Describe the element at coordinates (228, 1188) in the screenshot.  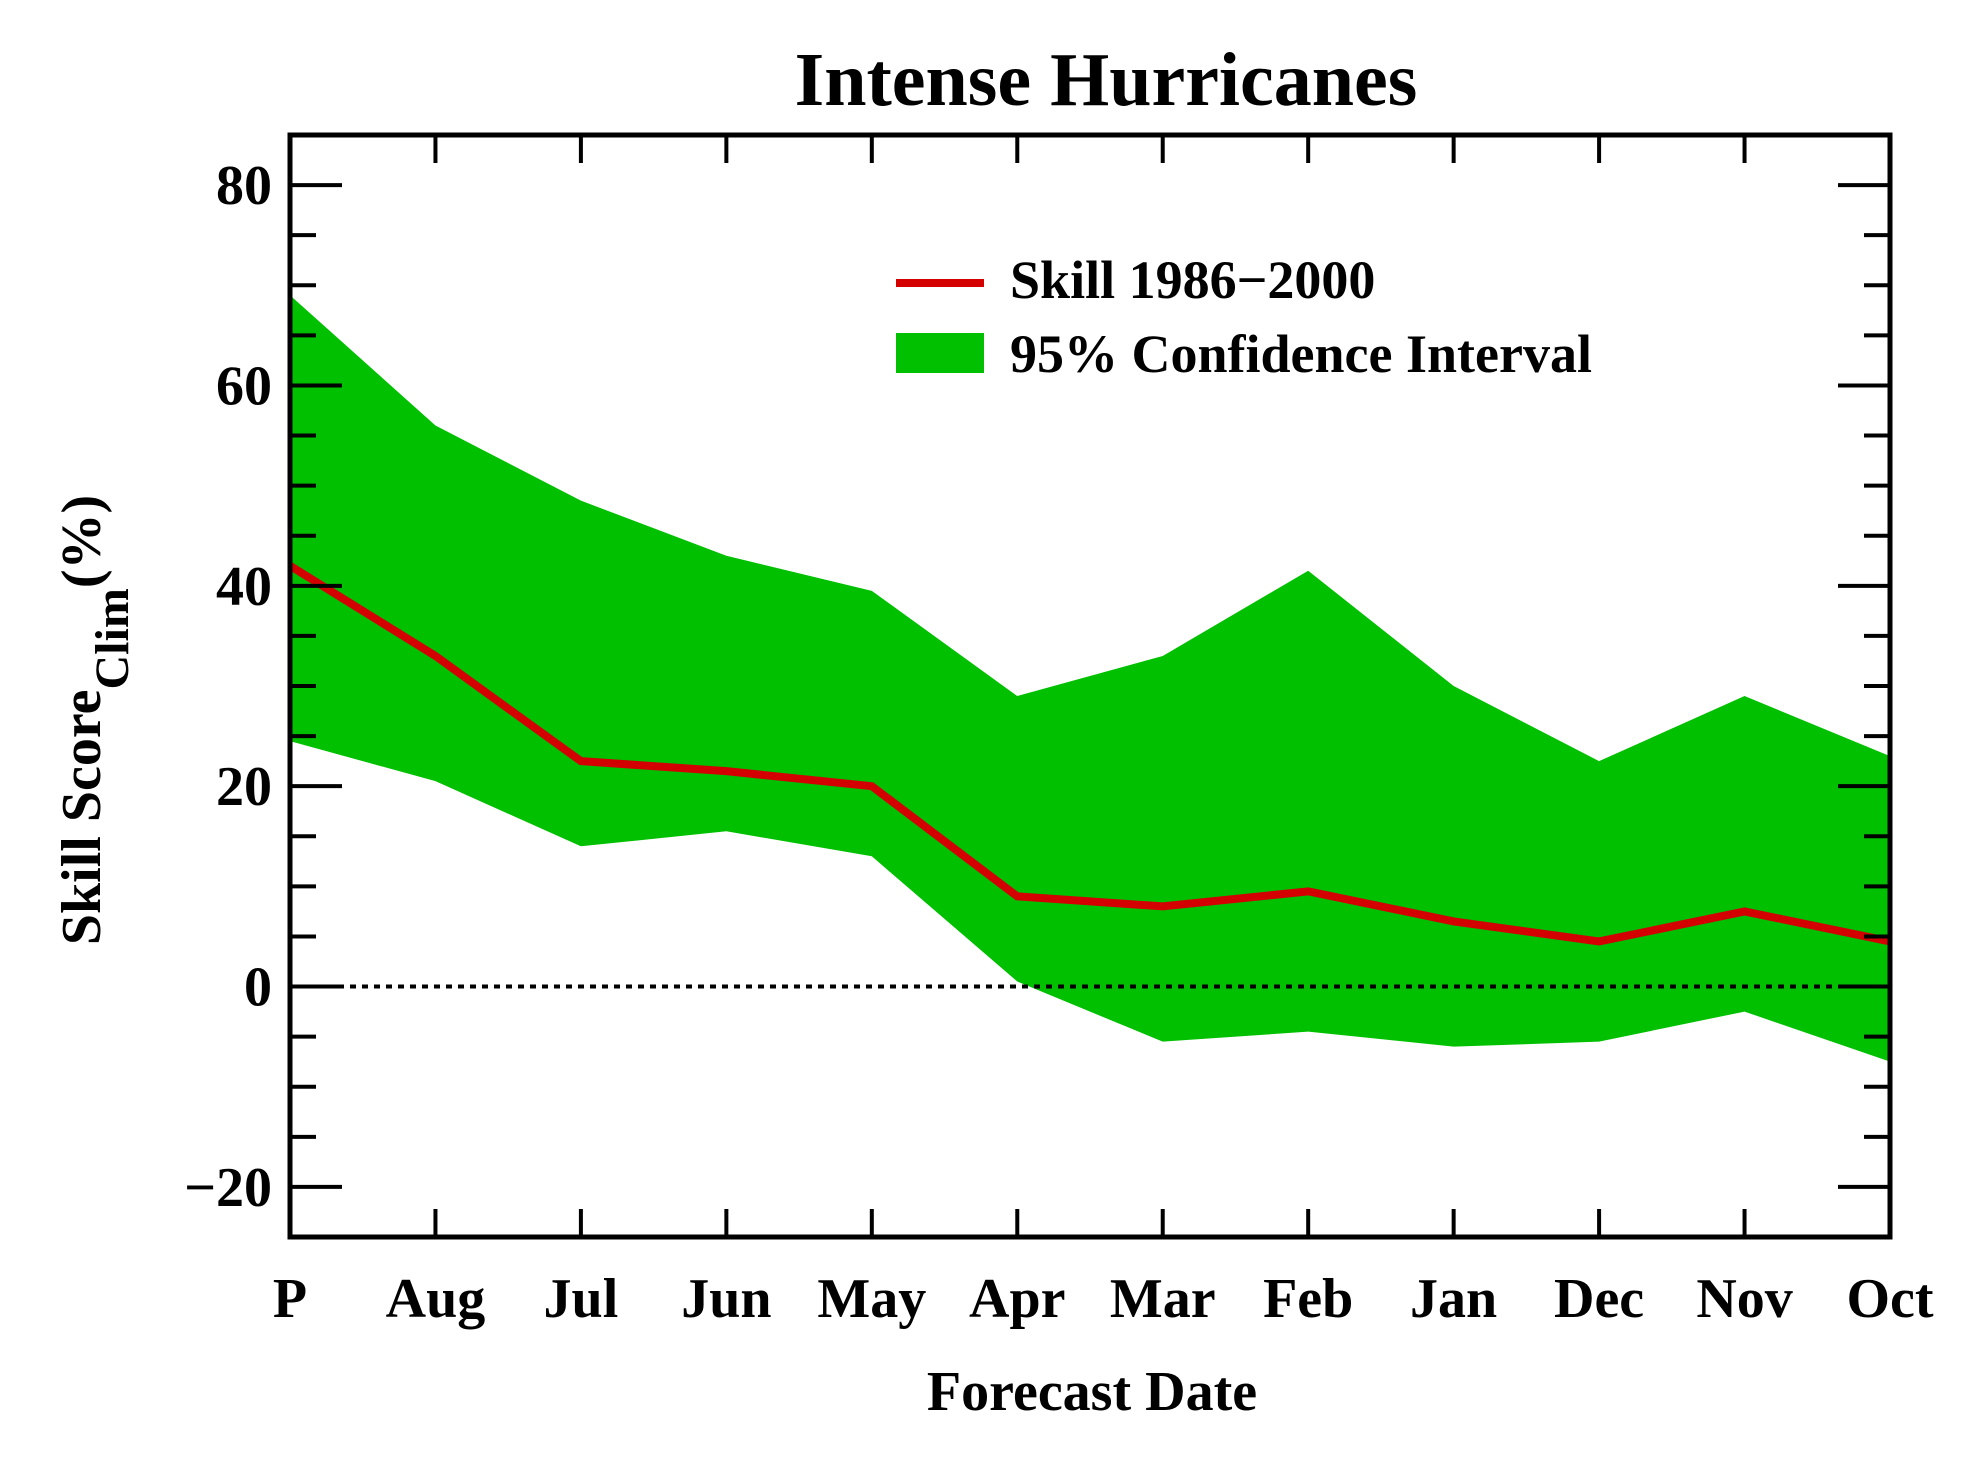
I see `y-tick-label: −20` at that location.